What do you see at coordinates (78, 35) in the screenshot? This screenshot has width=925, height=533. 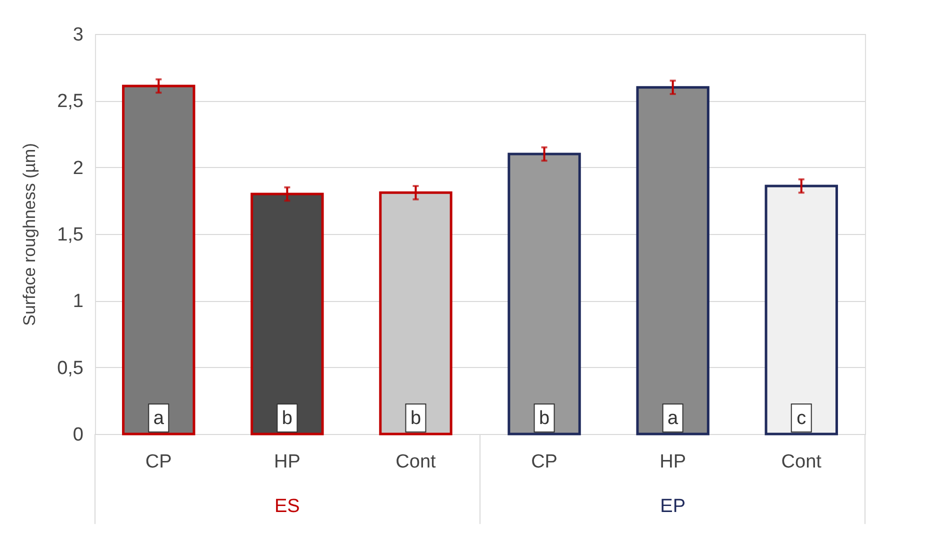 I see `y-tick-label: 3` at bounding box center [78, 35].